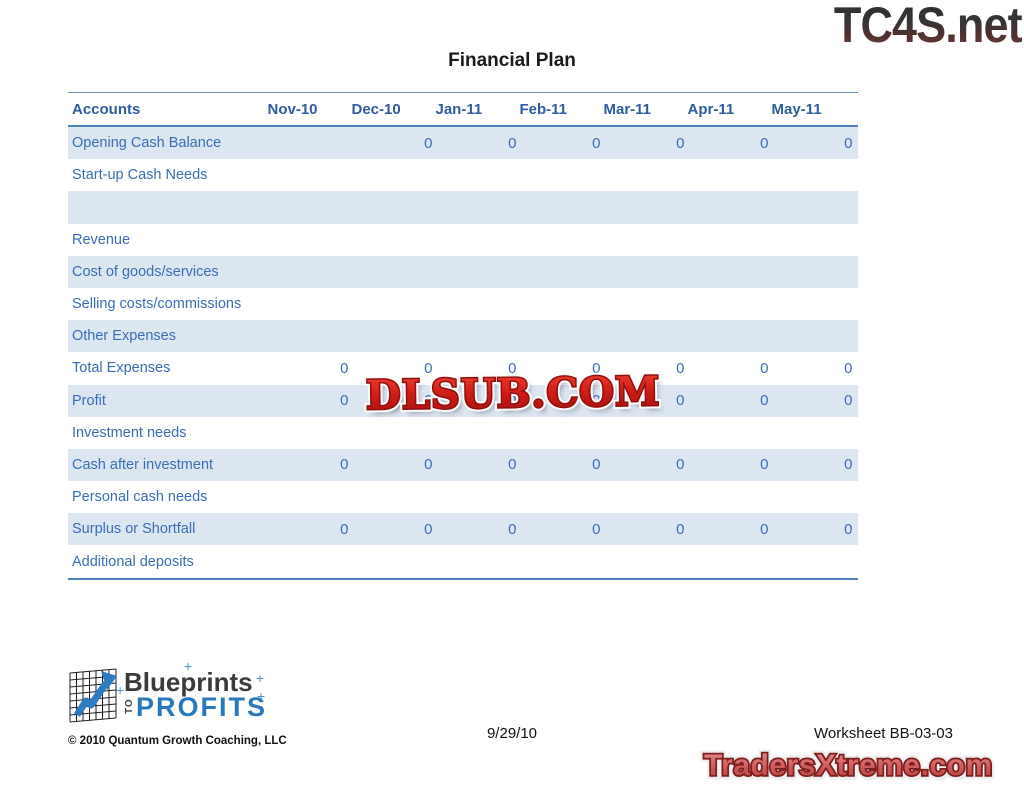 Image resolution: width=1024 pixels, height=791 pixels. What do you see at coordinates (463, 561) in the screenshot?
I see `table-row: Additional deposits` at bounding box center [463, 561].